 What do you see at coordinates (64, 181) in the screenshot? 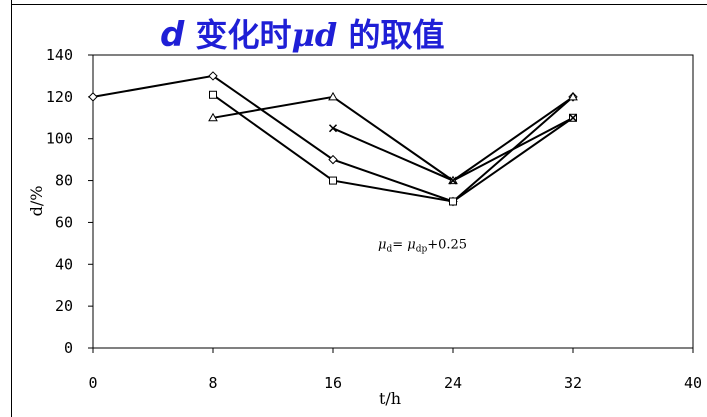
I see `y-tick-label: 80` at bounding box center [64, 181].